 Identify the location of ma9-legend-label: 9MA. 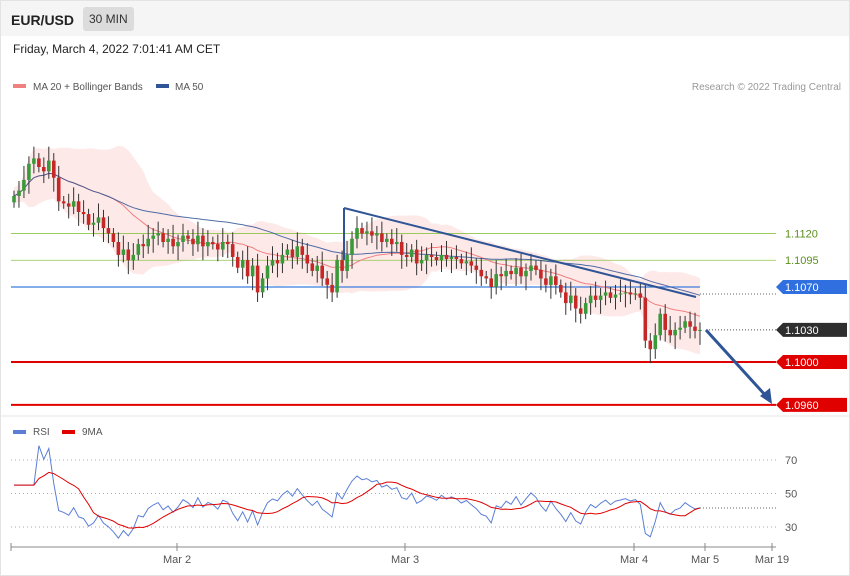
(92, 432).